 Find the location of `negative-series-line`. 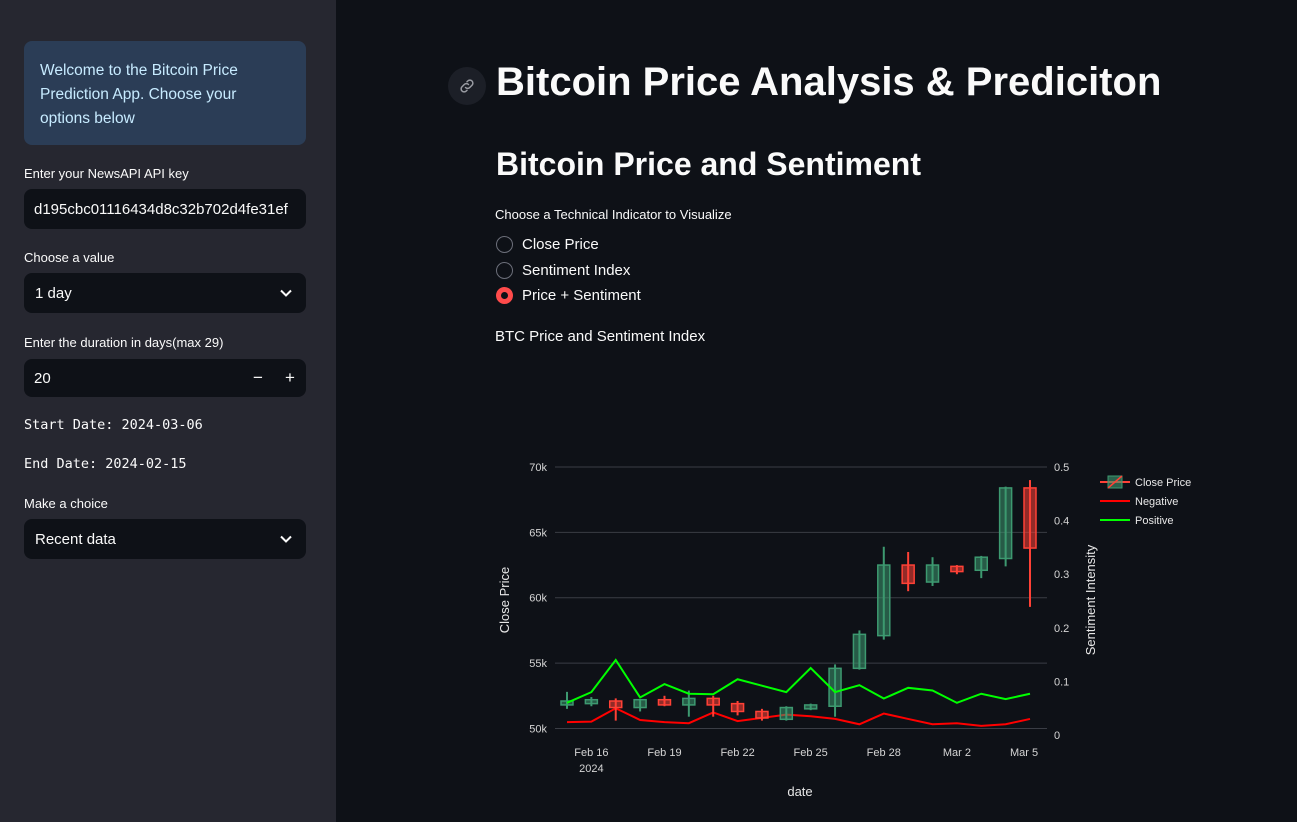

negative-series-line is located at coordinates (798, 717).